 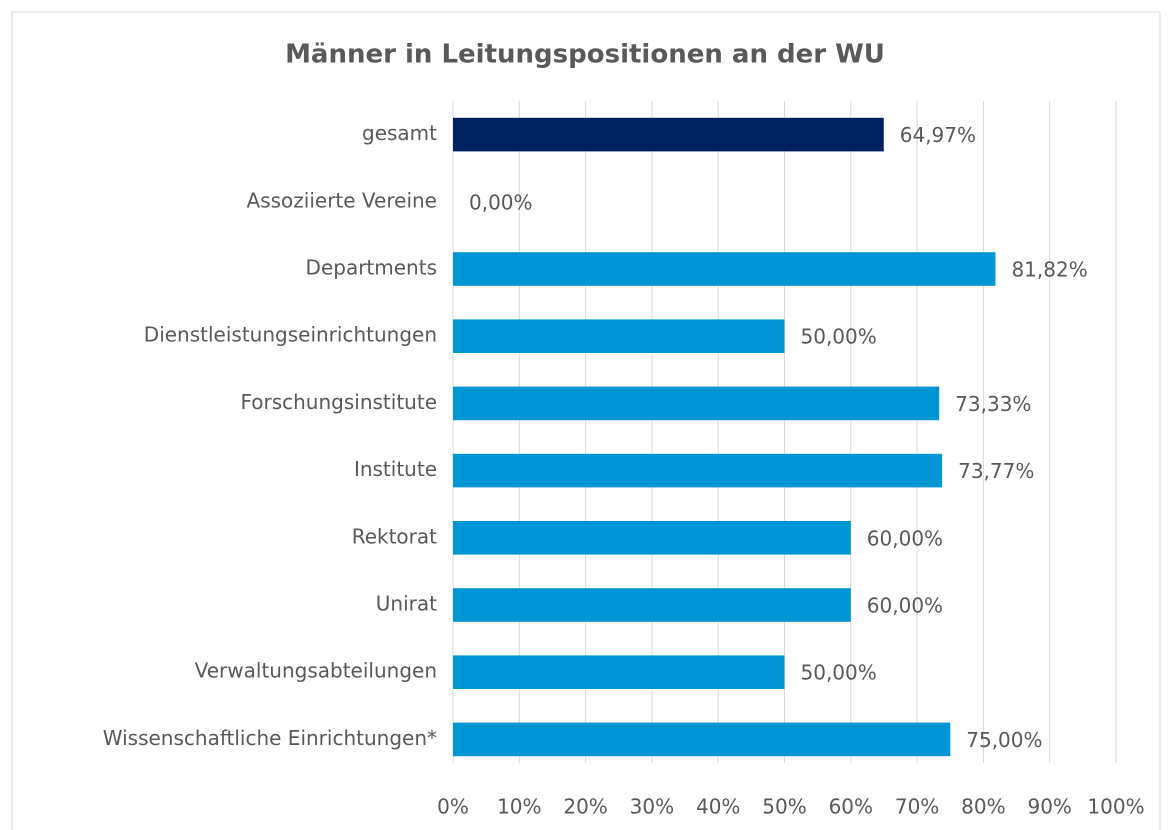 What do you see at coordinates (316, 671) in the screenshot?
I see `y-tick-label: Verwaltungsabteilungen` at bounding box center [316, 671].